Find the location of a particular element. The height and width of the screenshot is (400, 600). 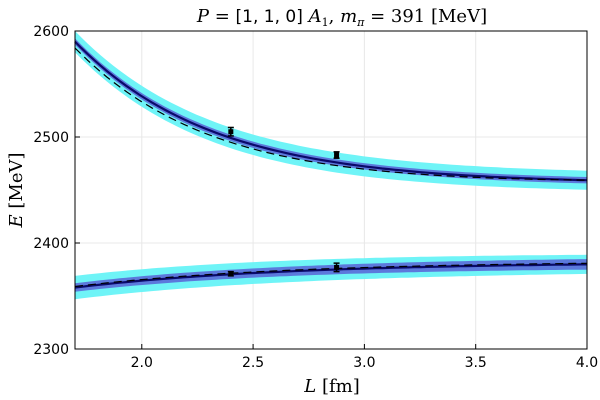

y-tick-label-0: 2300 is located at coordinates (51, 350).